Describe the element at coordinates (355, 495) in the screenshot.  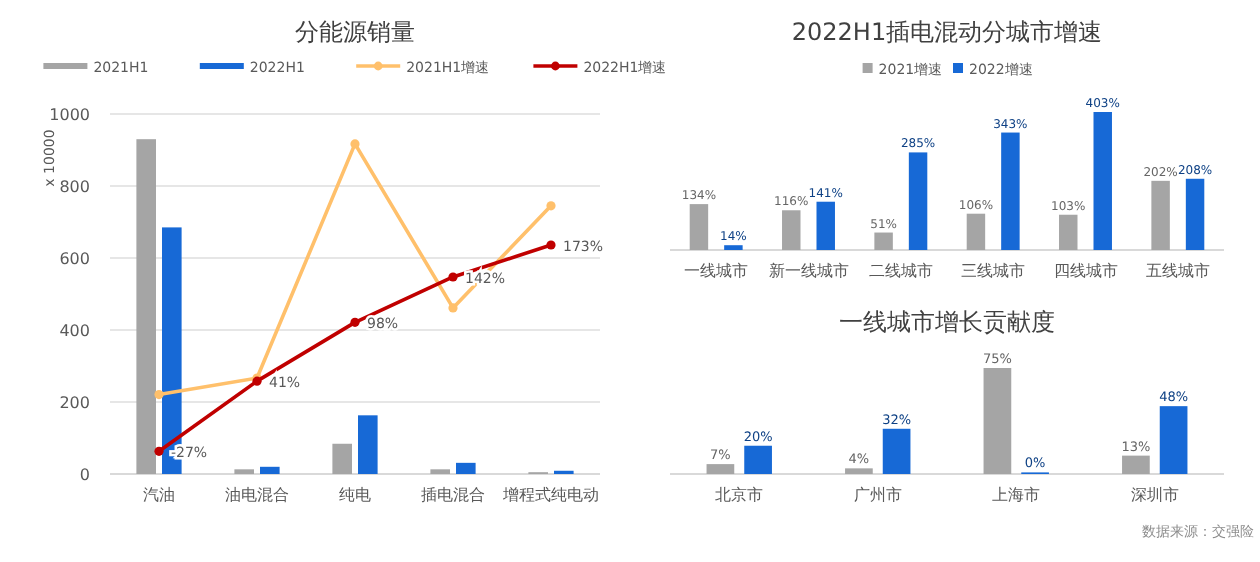
I see `x-tick-label: 纯电` at that location.